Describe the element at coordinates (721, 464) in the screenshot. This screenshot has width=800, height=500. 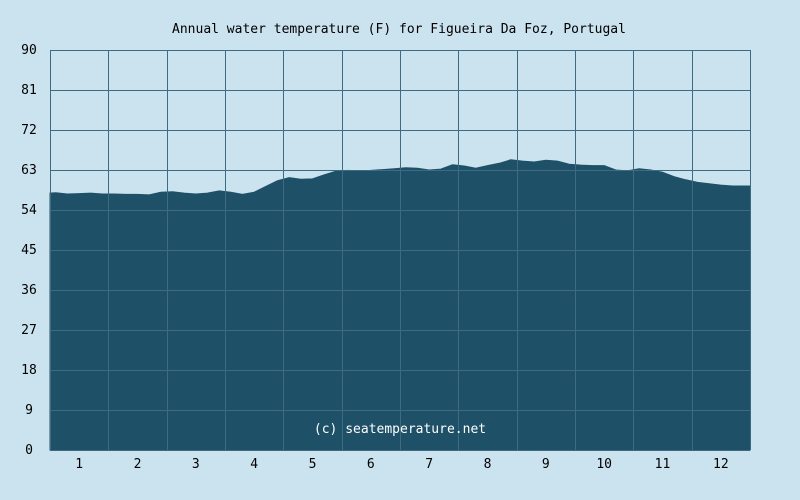
I see `x-tick-label: 12` at that location.